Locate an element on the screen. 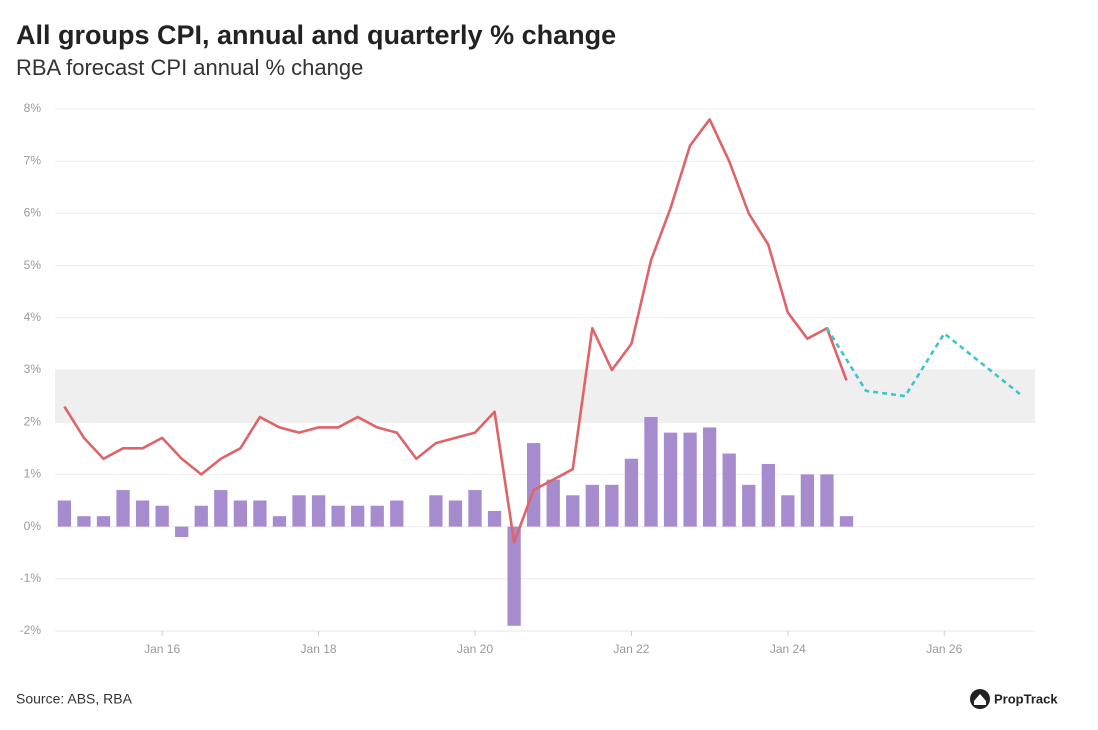 This screenshot has width=1098, height=730. x-tick-label: Jan 20 is located at coordinates (475, 649).